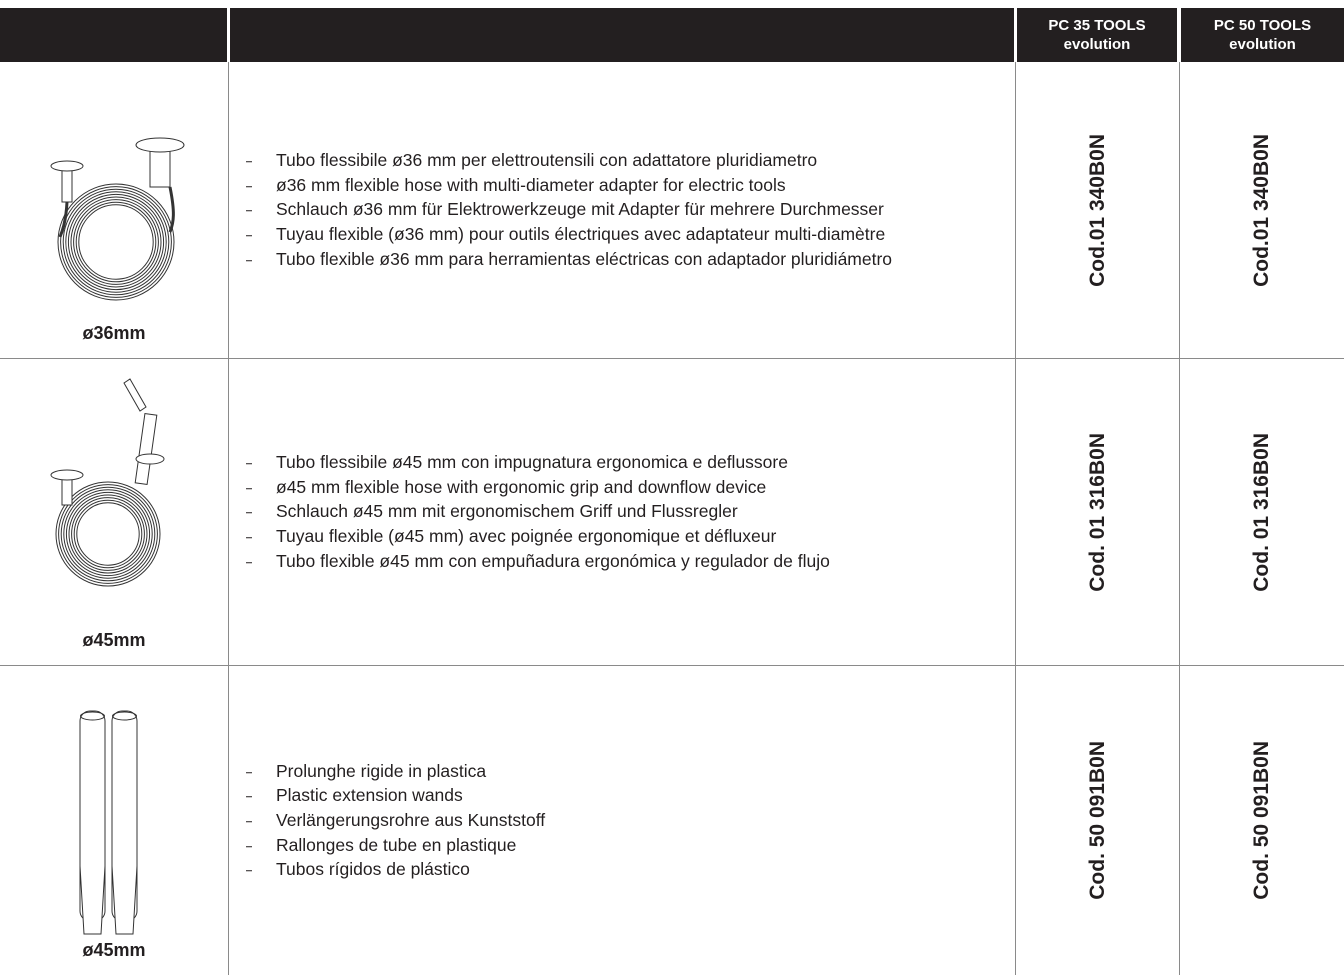 The height and width of the screenshot is (975, 1344). What do you see at coordinates (625, 870) in the screenshot?
I see `description-item: Tubos rígidos de plástico` at bounding box center [625, 870].